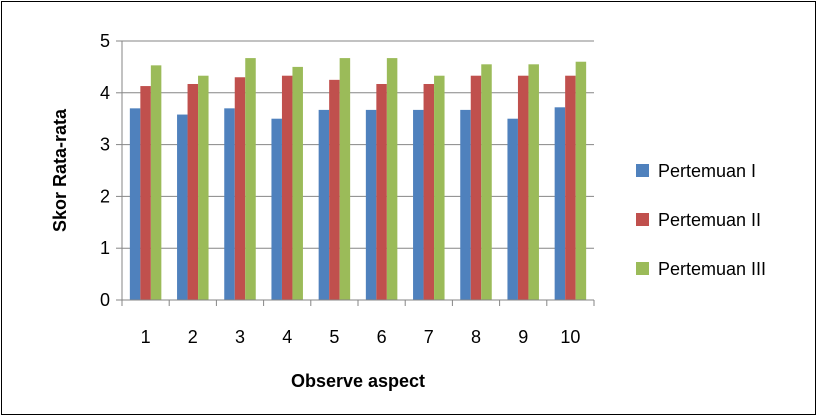  Describe the element at coordinates (429, 337) in the screenshot. I see `x-tick-label: 7` at that location.